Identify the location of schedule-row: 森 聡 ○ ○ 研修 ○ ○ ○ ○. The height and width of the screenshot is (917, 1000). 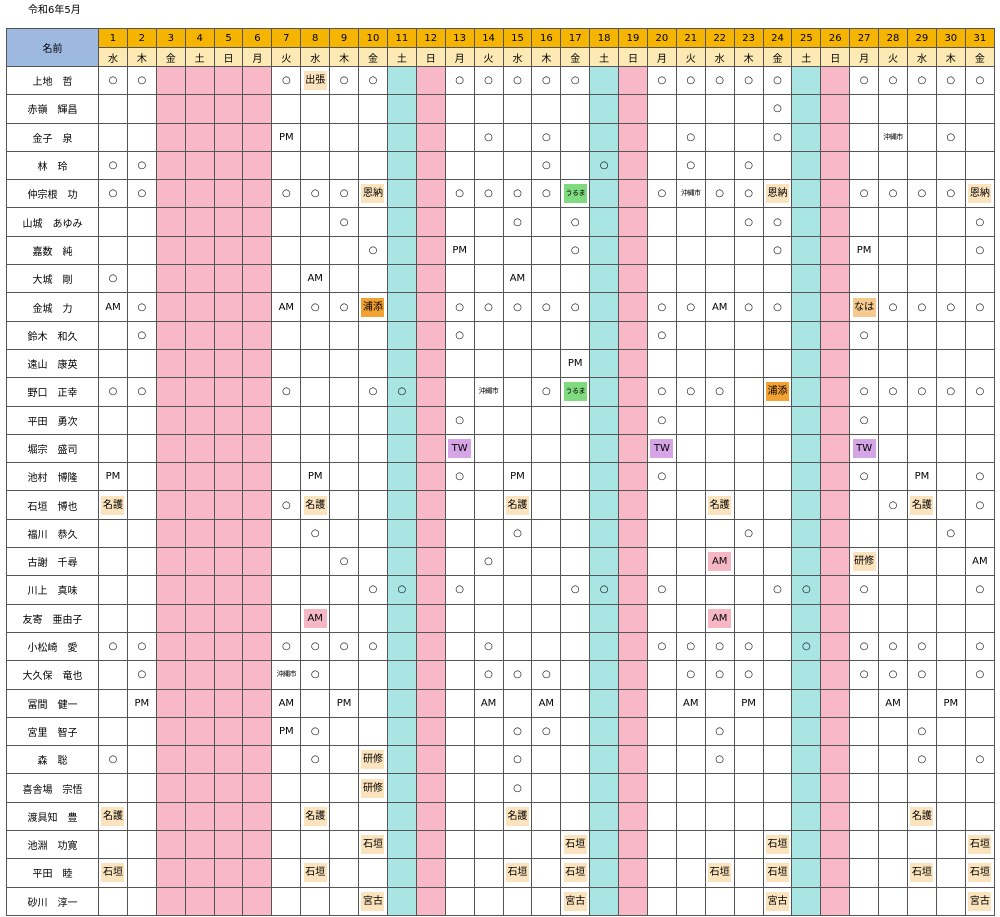
(500, 760).